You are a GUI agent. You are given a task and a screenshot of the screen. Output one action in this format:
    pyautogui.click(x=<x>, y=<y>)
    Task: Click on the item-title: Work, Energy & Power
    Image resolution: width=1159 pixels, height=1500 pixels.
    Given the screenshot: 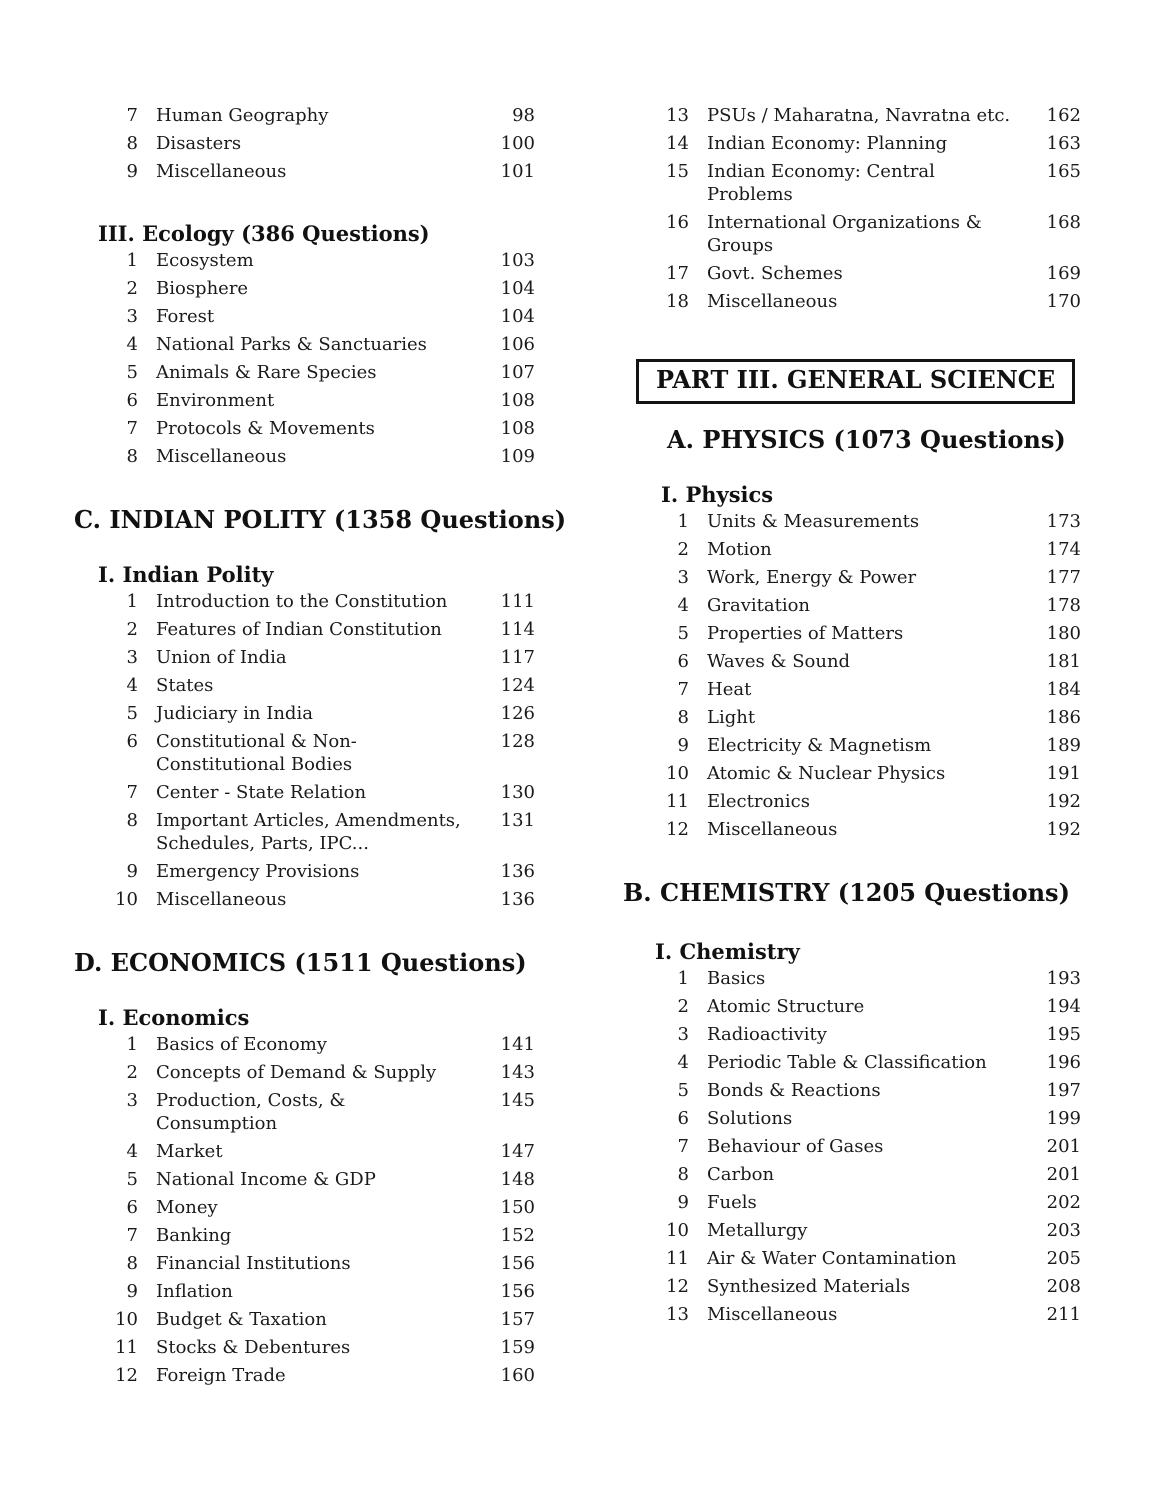 What is the action you would take?
    pyautogui.click(x=812, y=577)
    